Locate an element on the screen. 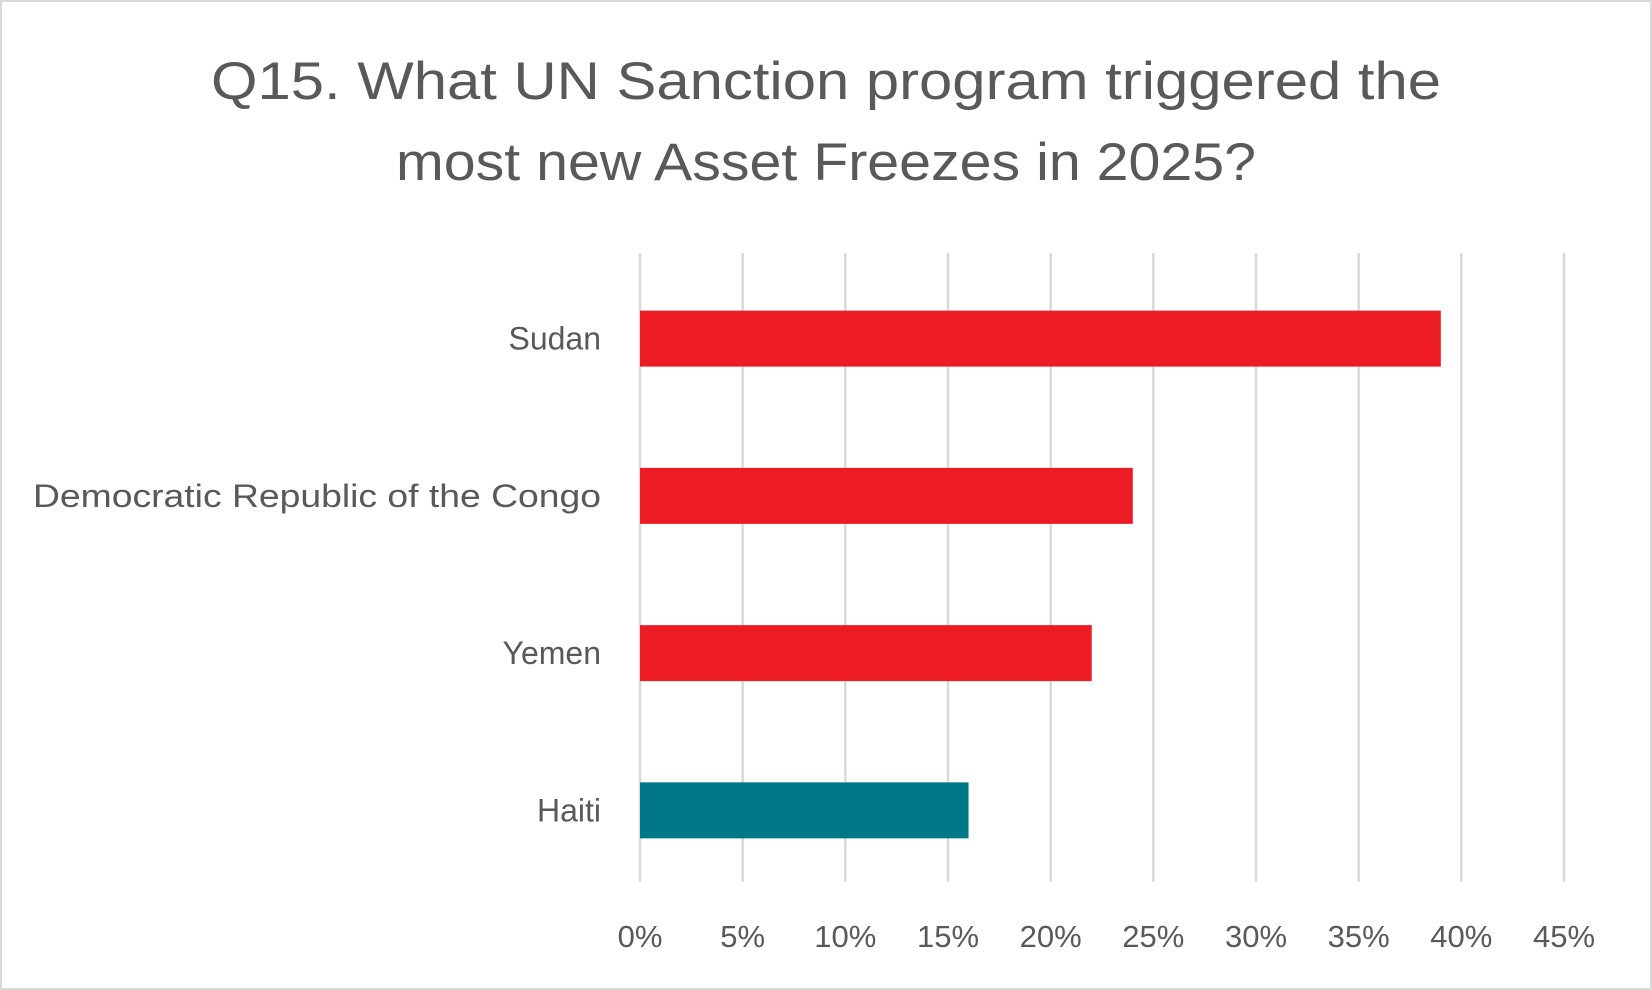 Image resolution: width=1652 pixels, height=990 pixels. x-tick-label: 5% is located at coordinates (742, 936).